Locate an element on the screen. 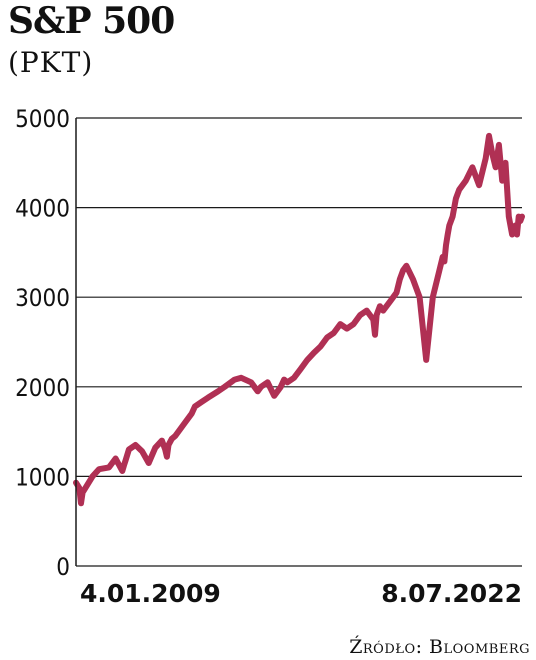  x-tick-label: 4.01.2009 is located at coordinates (150, 593).